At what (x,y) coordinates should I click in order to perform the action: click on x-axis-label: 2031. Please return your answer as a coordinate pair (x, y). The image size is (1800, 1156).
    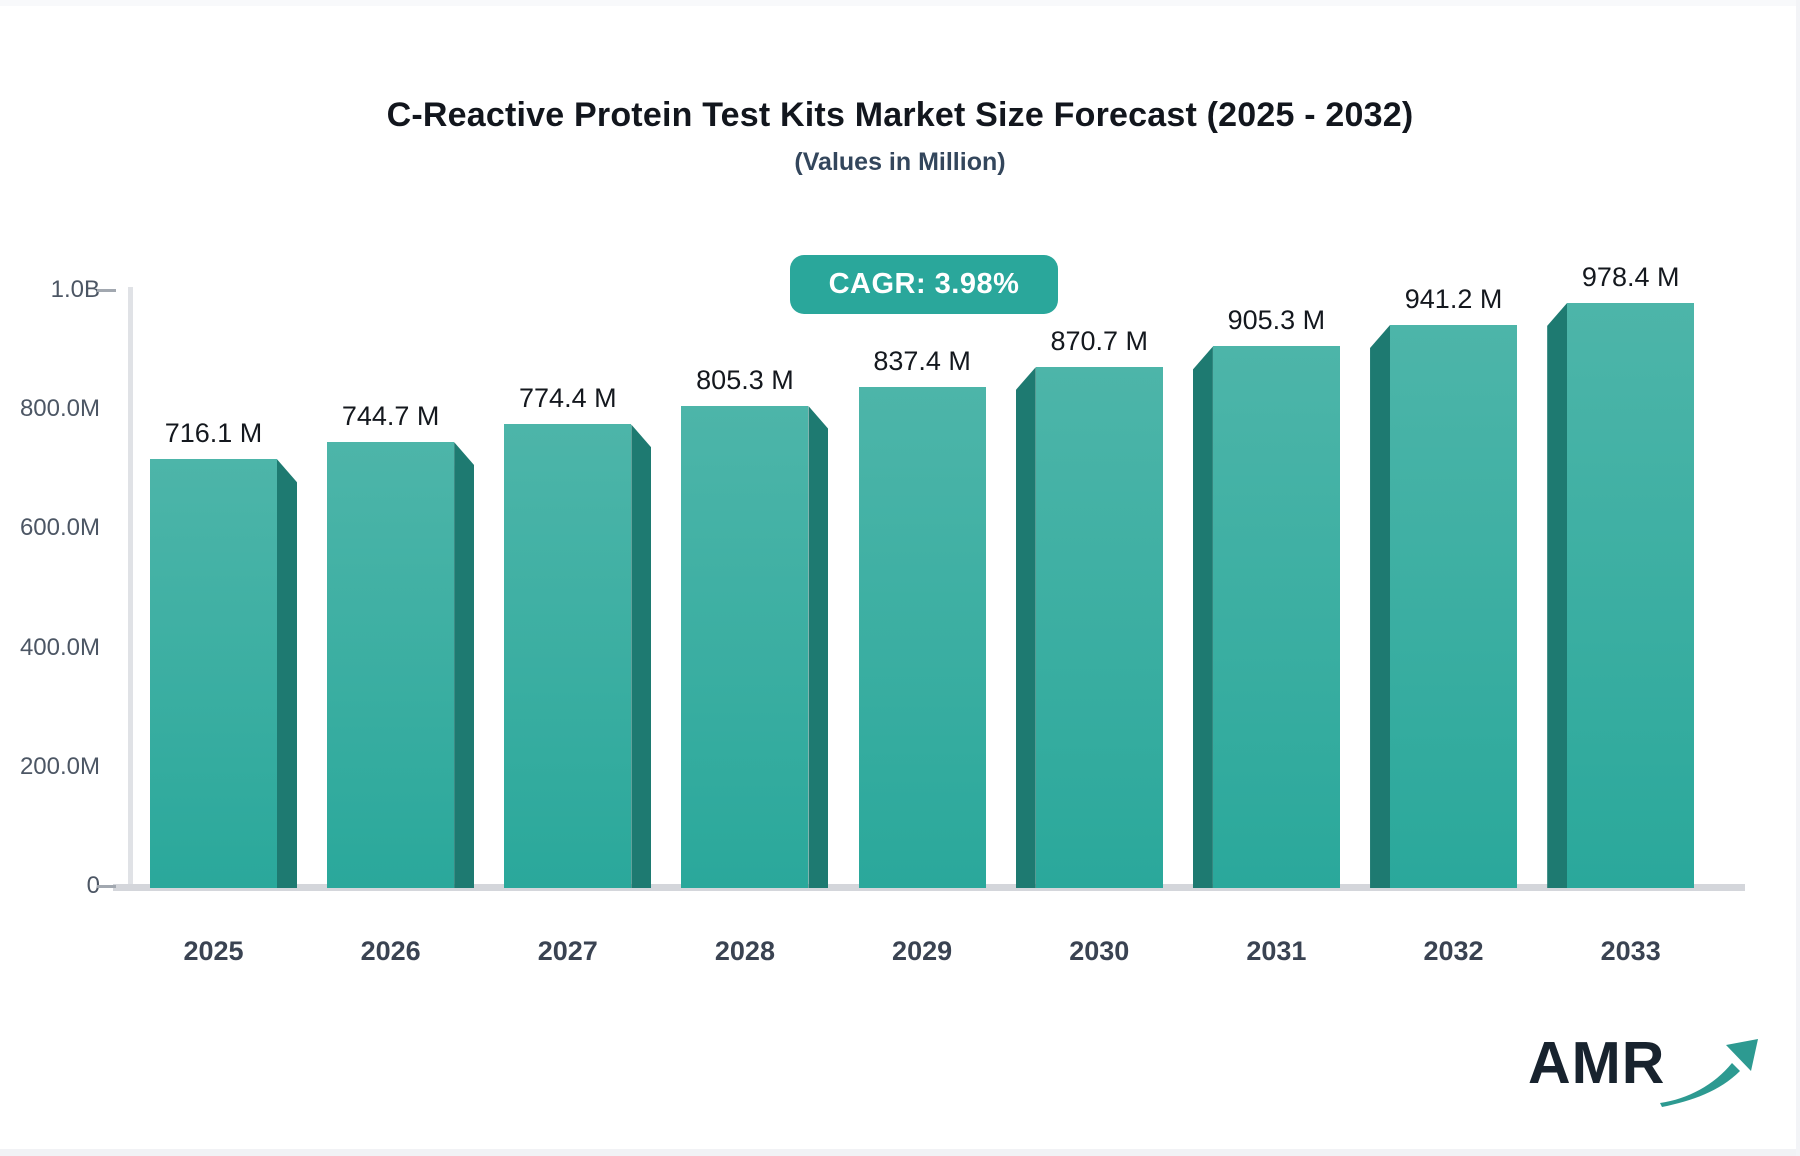
    Looking at the image, I should click on (1276, 951).